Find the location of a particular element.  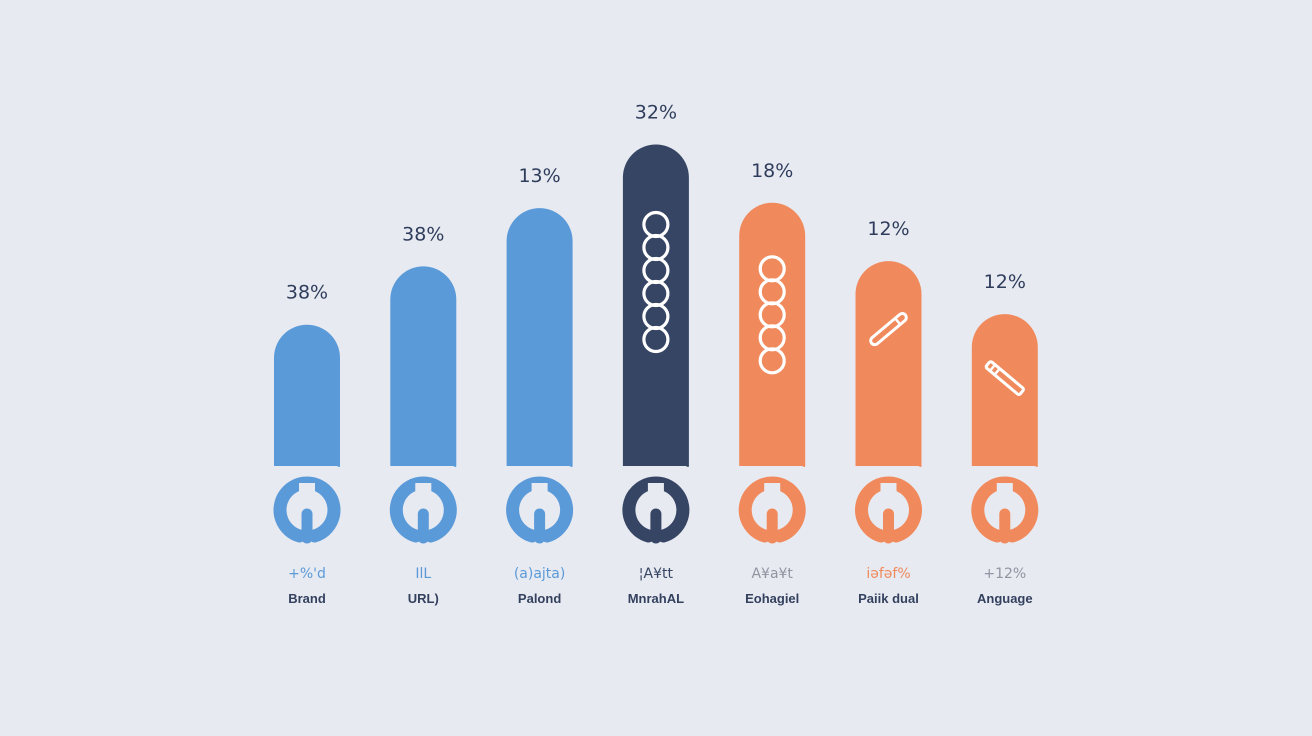

sub-label: IlL is located at coordinates (423, 574).